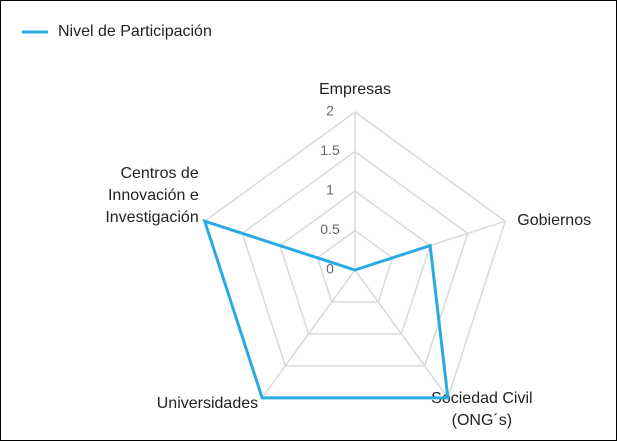 The image size is (617, 441). Describe the element at coordinates (135, 31) in the screenshot. I see `legend-label: Nivel de Participación` at that location.